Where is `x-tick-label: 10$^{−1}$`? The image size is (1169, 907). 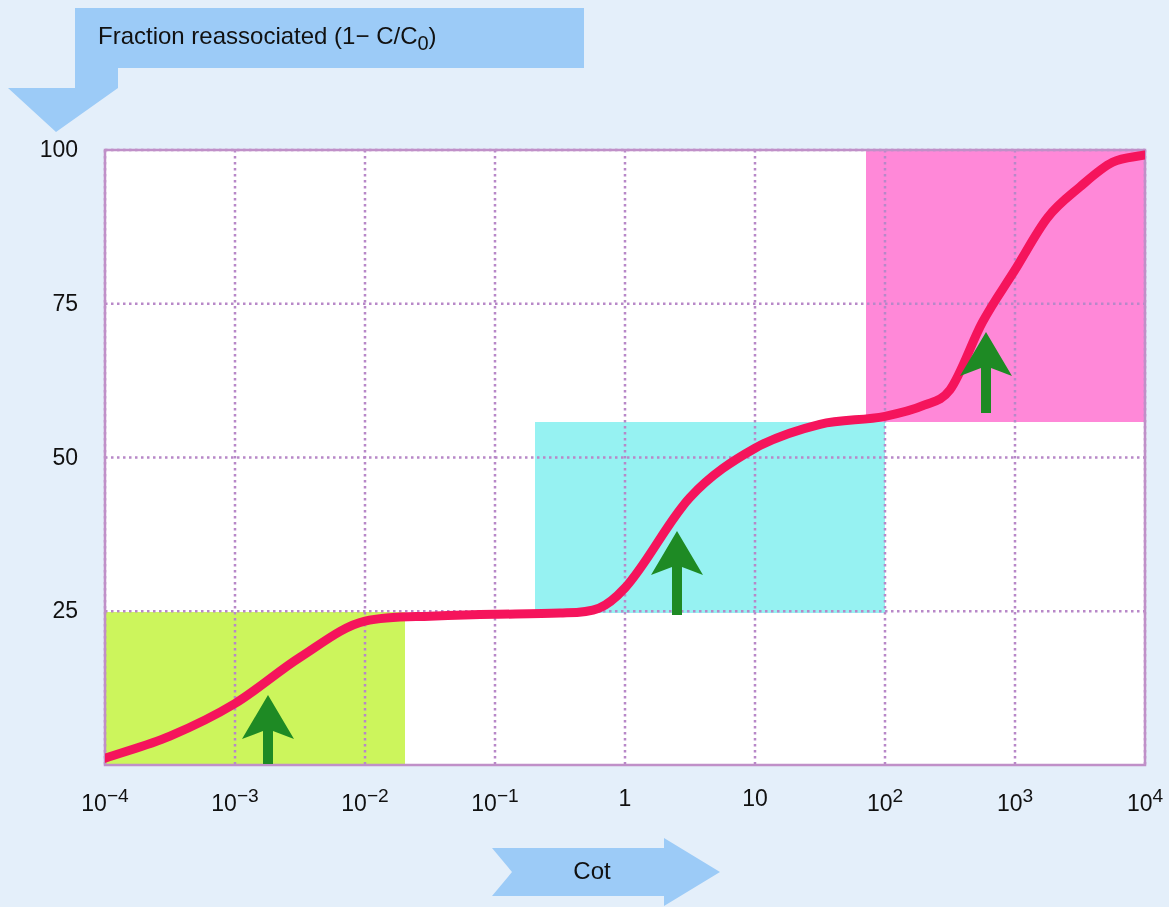 x-tick-label: 10$^{−1}$ is located at coordinates (495, 801).